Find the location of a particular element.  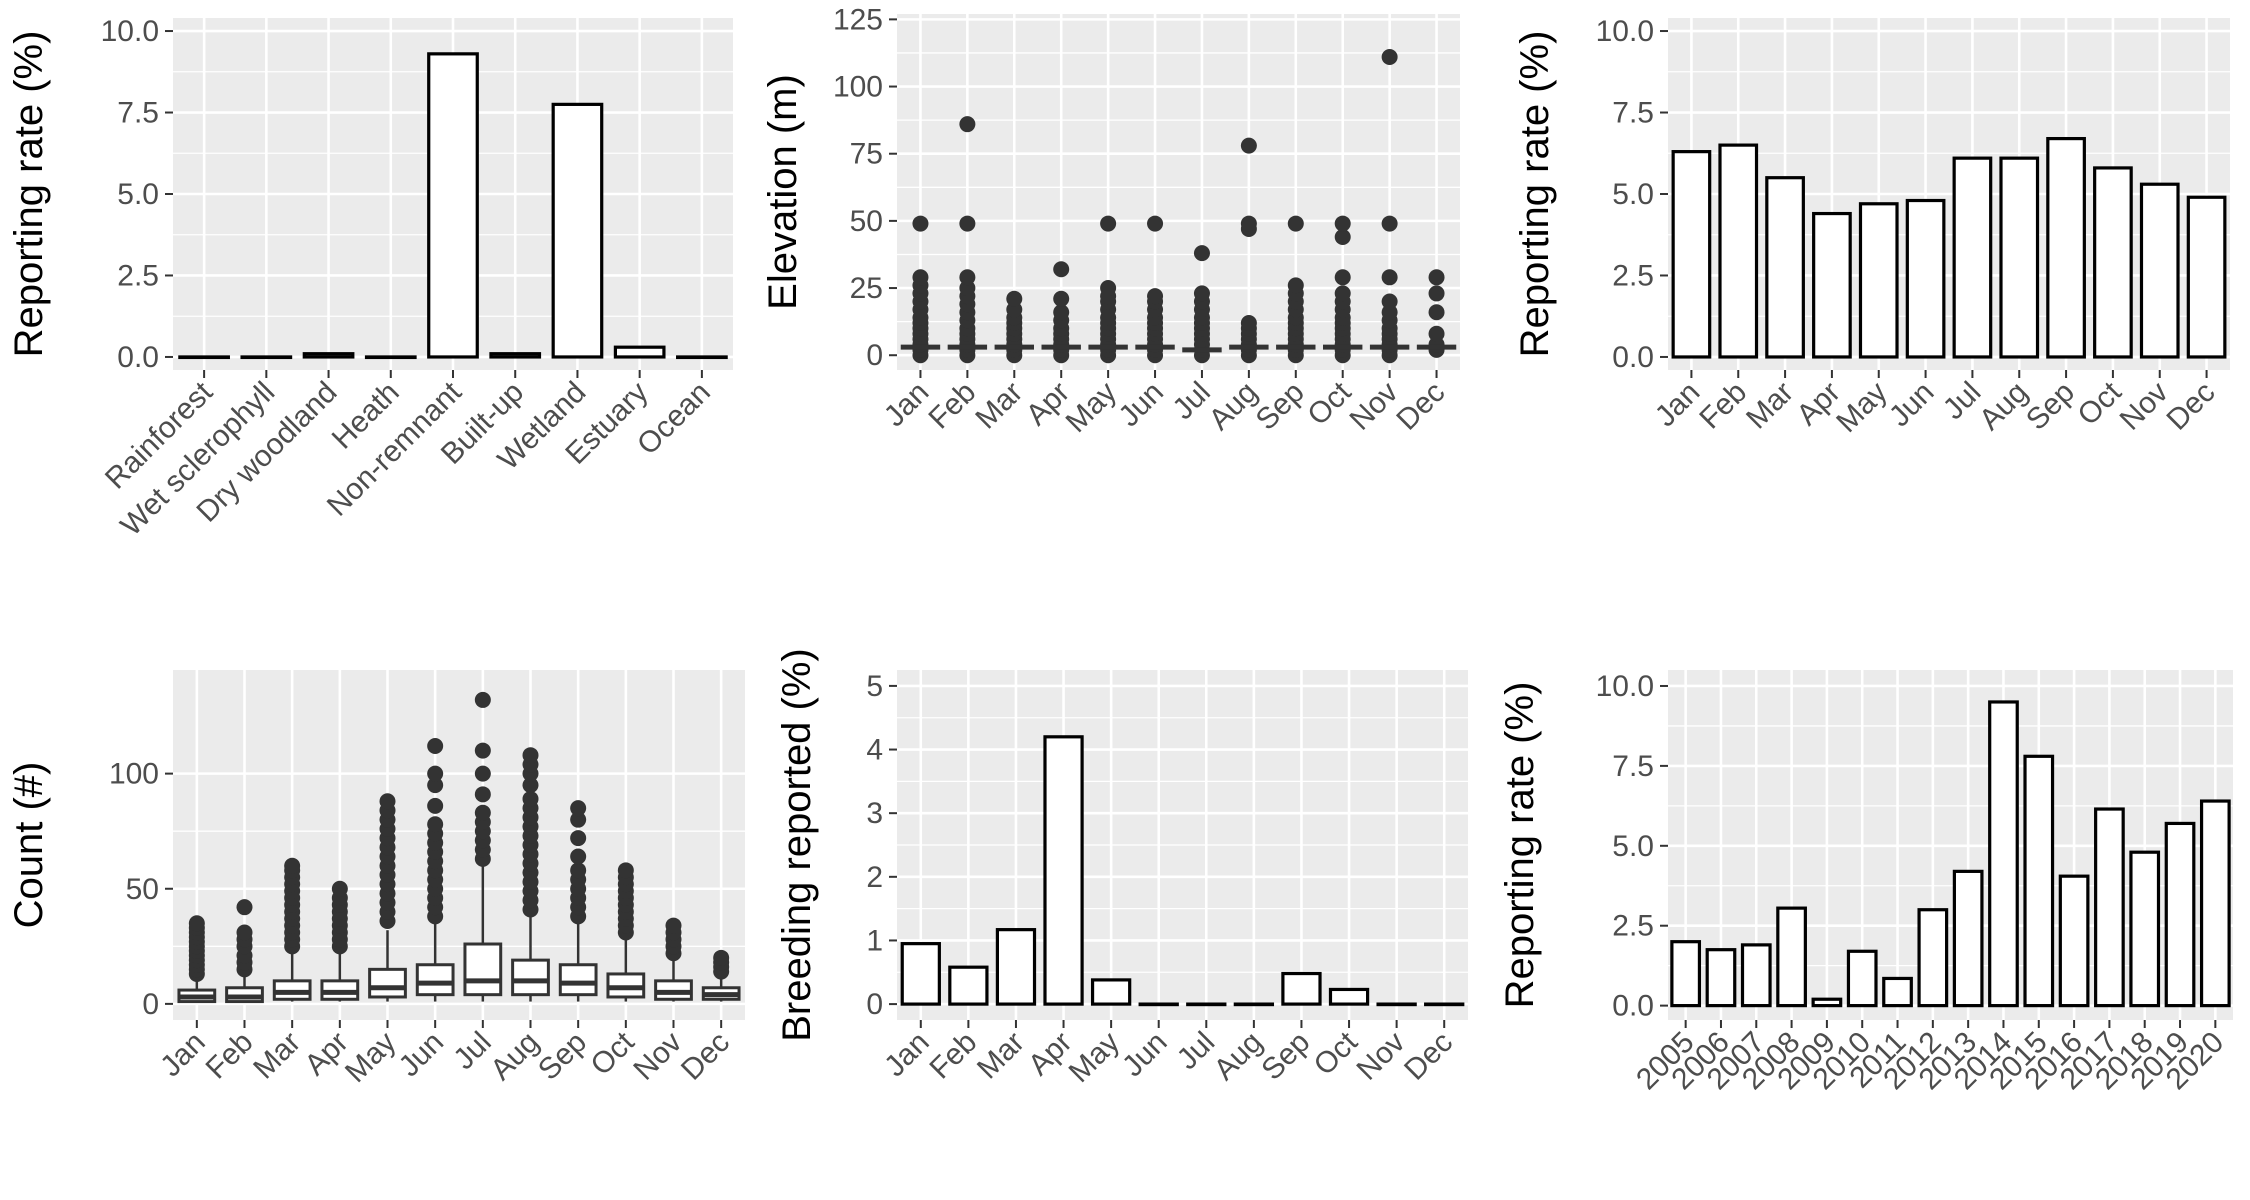

bar-2005 is located at coordinates (1686, 974).